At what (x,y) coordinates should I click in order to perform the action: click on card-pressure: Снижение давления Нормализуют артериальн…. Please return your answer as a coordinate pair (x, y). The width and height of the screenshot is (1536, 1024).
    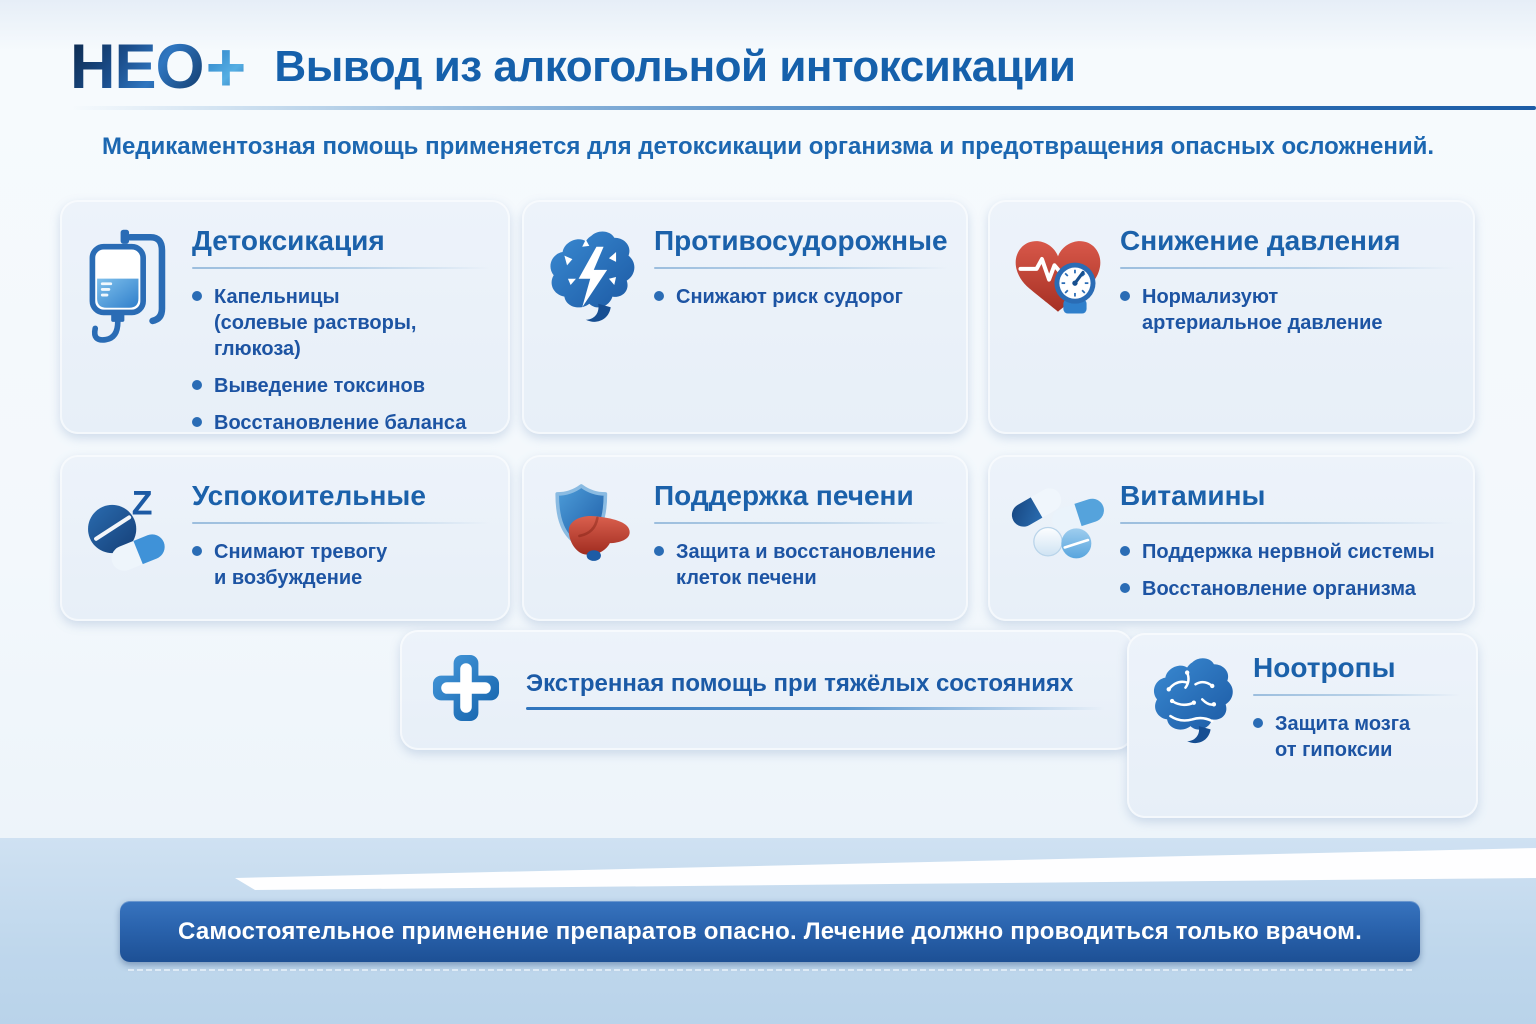
    Looking at the image, I should click on (1231, 317).